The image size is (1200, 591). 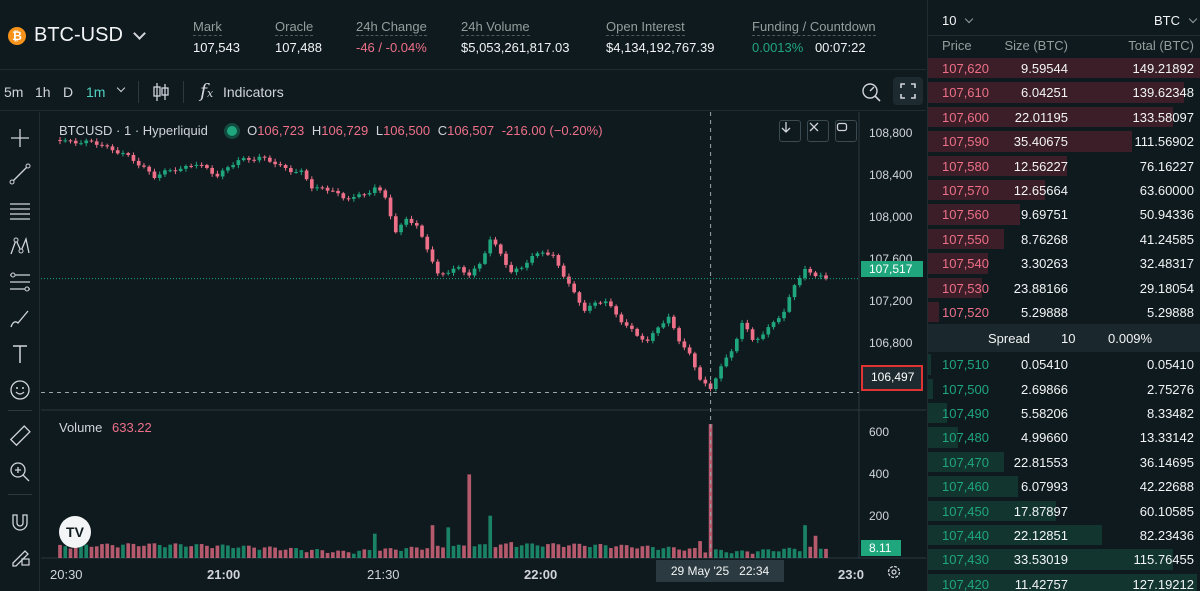 I want to click on ask-depth-bar, so click(x=955, y=287).